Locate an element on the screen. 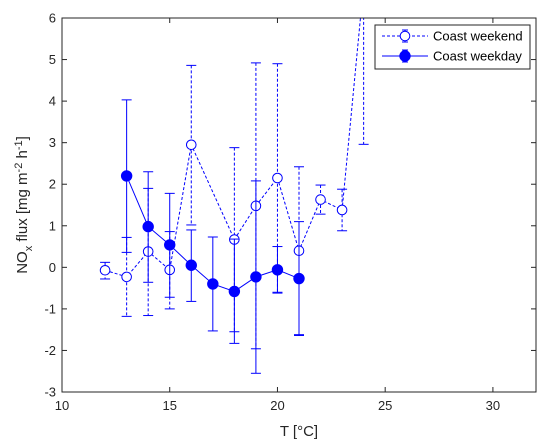  y-axis-label-part: NO is located at coordinates (22, 262).